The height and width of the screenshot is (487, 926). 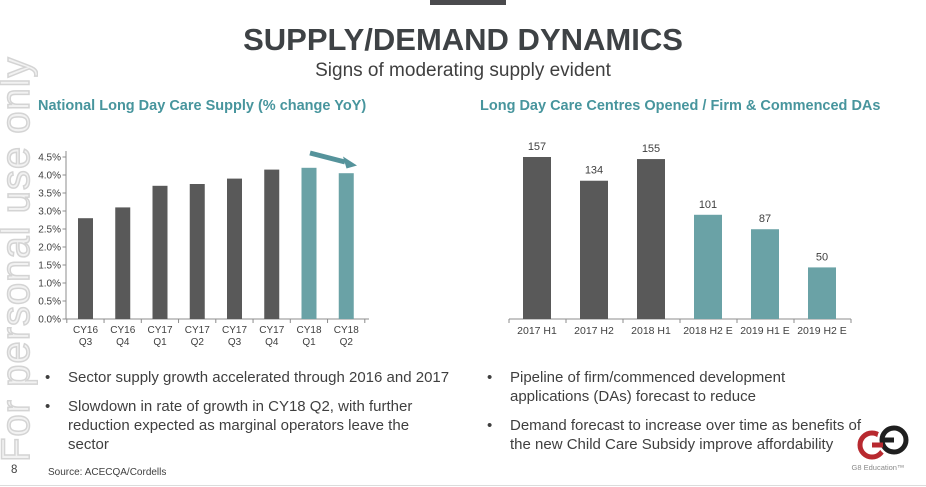 What do you see at coordinates (271, 336) in the screenshot?
I see `category-label: CY17 Q4` at bounding box center [271, 336].